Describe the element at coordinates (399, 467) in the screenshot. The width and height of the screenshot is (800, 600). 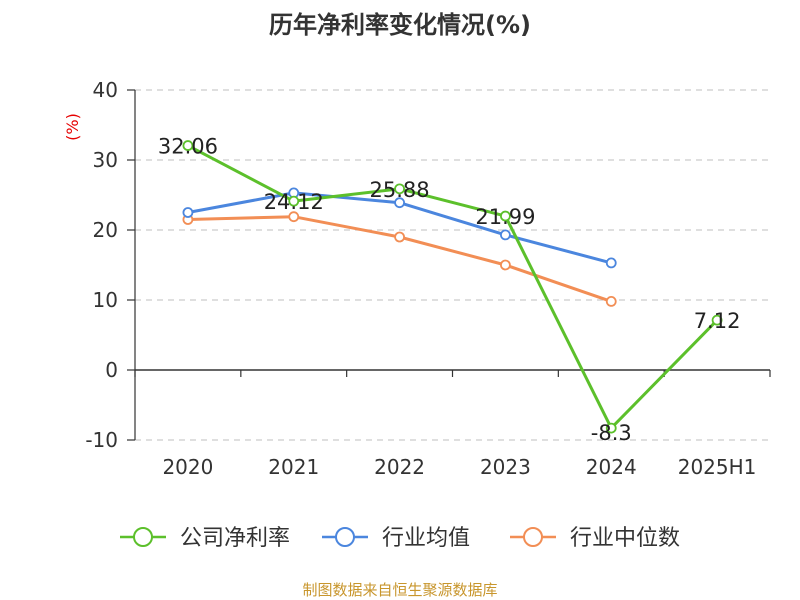
I see `x-tick-label: 2022` at that location.